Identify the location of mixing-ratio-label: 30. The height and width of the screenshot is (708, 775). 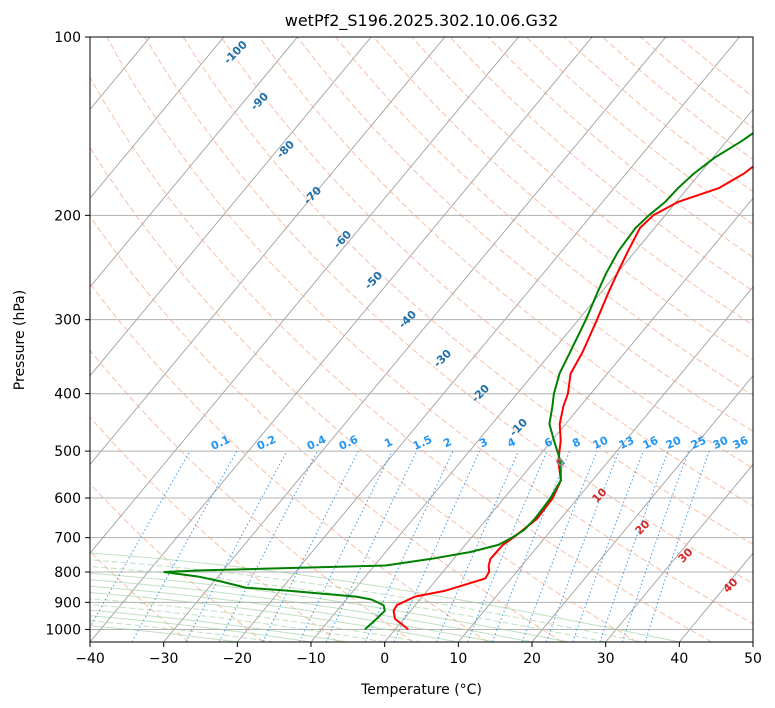
(721, 443).